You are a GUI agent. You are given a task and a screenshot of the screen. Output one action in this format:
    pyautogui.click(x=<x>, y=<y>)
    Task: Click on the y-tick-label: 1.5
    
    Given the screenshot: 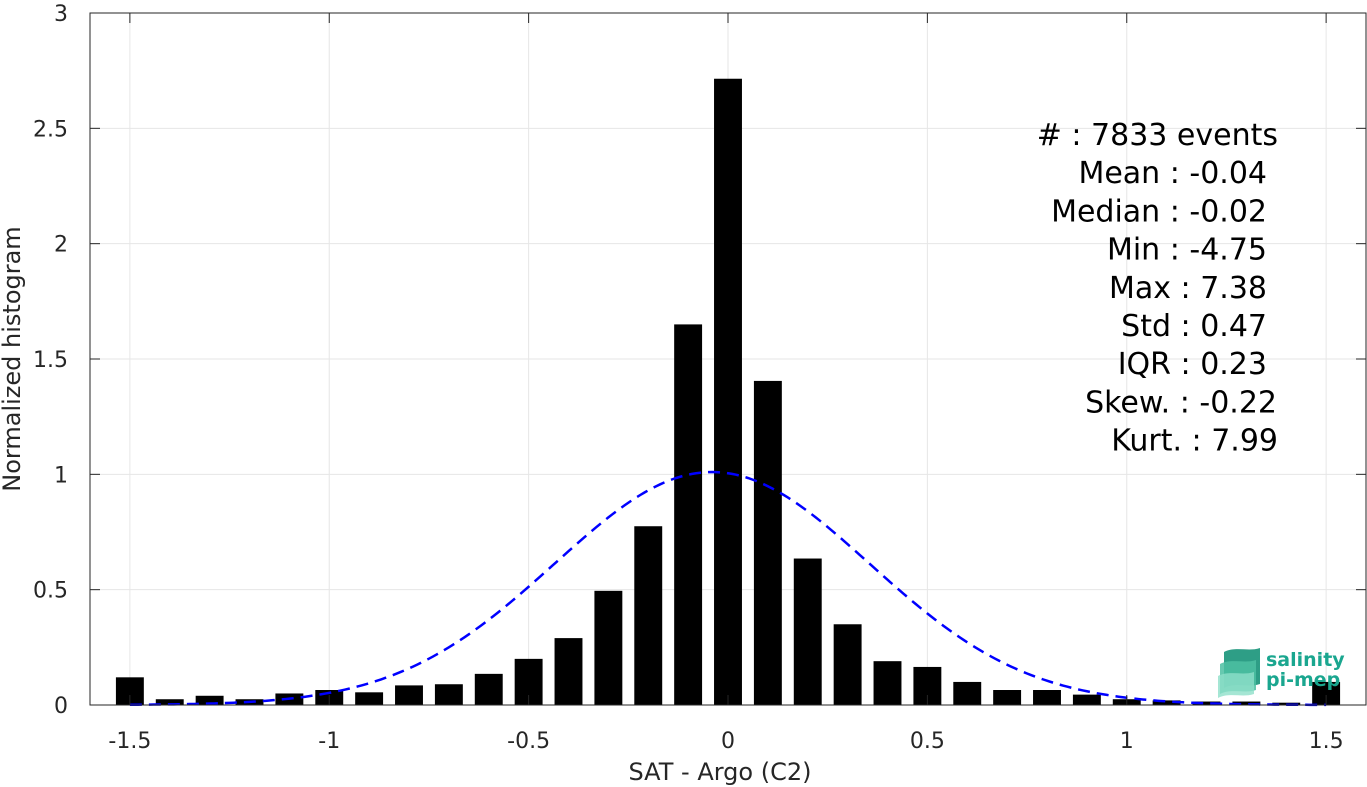 What is the action you would take?
    pyautogui.click(x=50, y=360)
    